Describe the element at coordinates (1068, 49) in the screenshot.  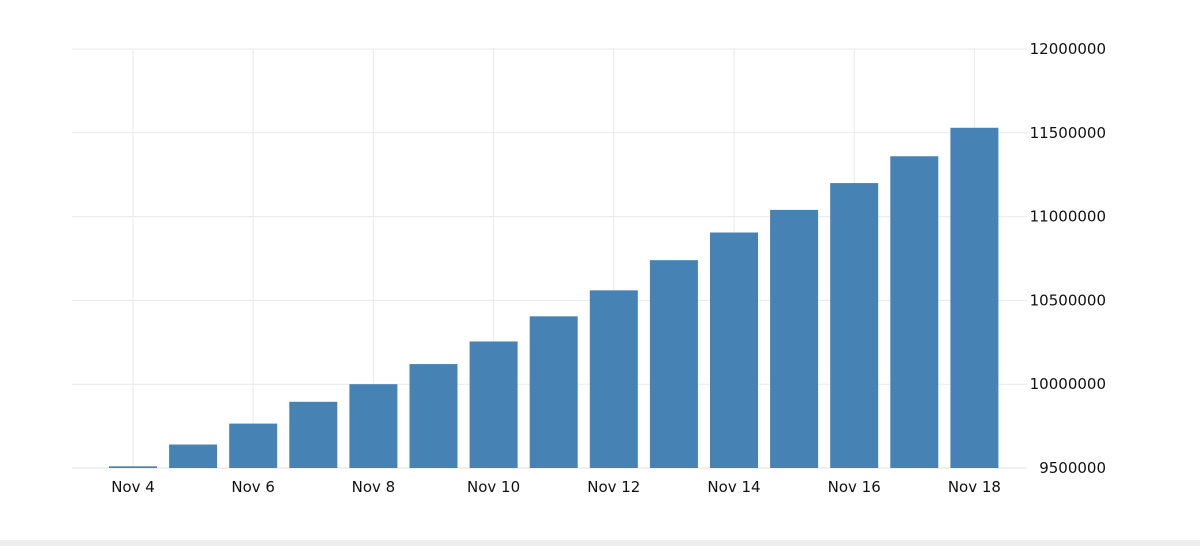
I see `y-tick-label: 12000000` at that location.